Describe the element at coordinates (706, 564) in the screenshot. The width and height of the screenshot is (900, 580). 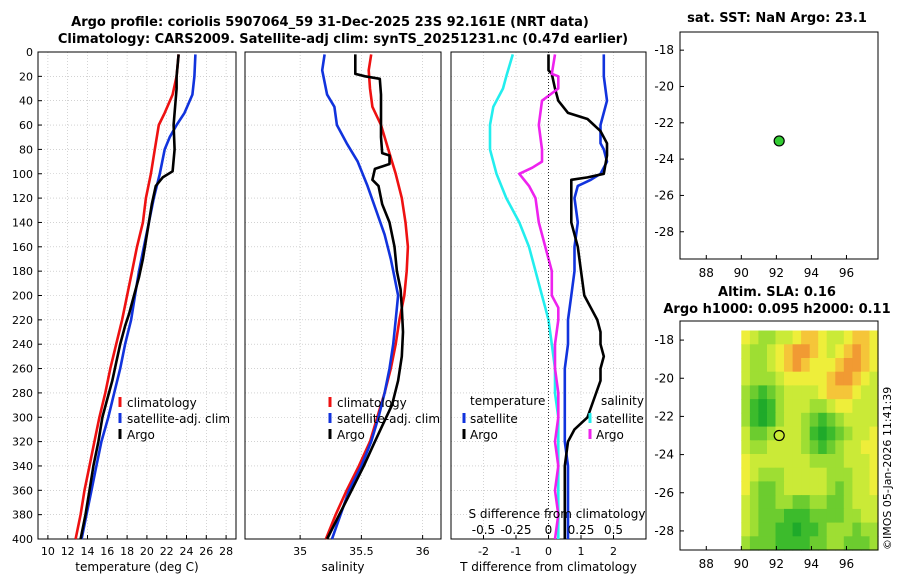
I see `sla-map-xtick-label-0: 88` at that location.